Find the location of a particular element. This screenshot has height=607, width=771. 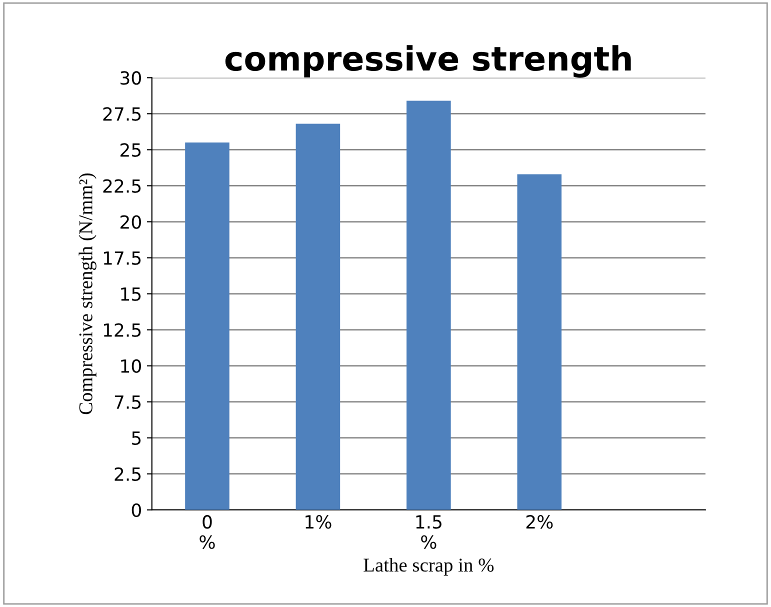

x-tick-label: 1.5 % is located at coordinates (429, 532).